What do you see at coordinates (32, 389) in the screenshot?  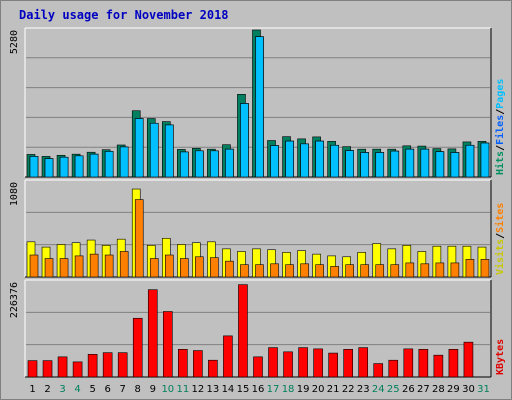 I see `x-tick-label-1: 1` at bounding box center [32, 389].